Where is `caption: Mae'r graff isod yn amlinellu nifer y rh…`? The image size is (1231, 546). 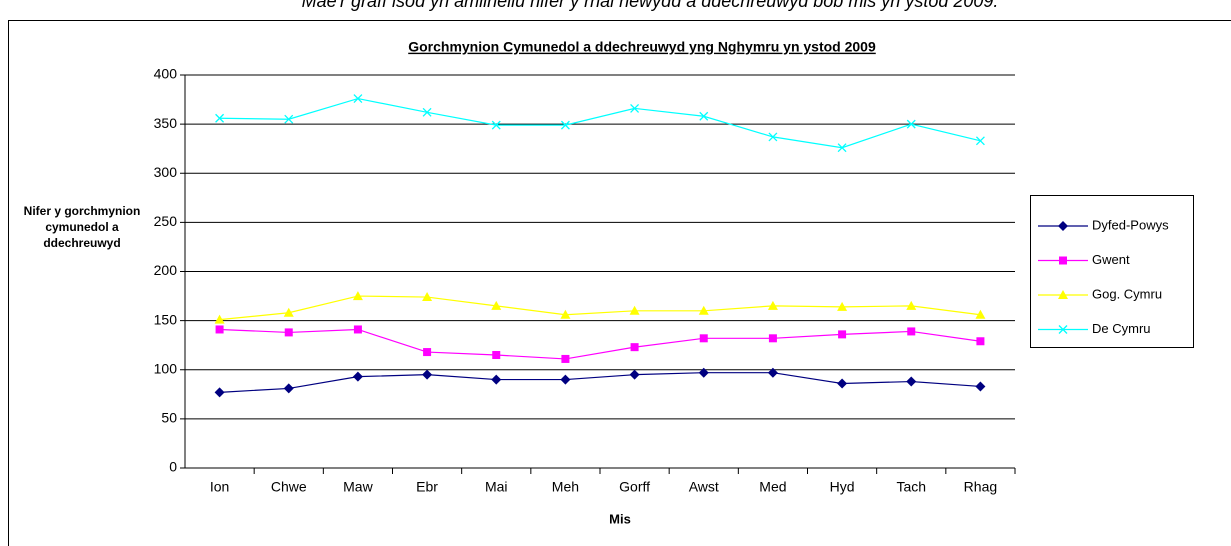
caption: Mae'r graff isod yn amlinellu nifer y rh… is located at coordinates (650, 5).